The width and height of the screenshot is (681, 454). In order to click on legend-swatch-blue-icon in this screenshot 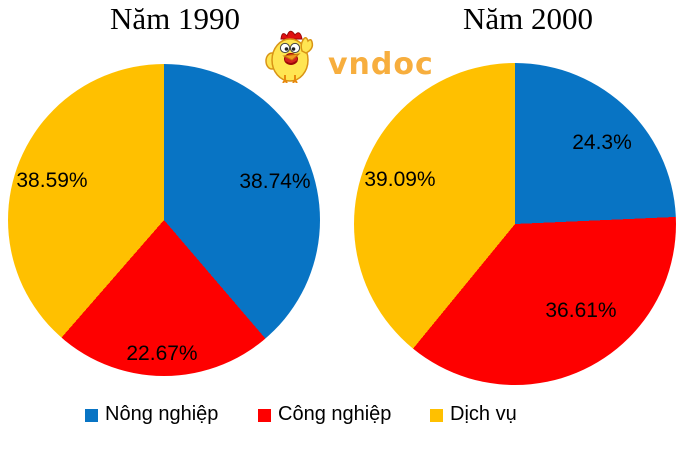, I will do `click(91, 415)`.